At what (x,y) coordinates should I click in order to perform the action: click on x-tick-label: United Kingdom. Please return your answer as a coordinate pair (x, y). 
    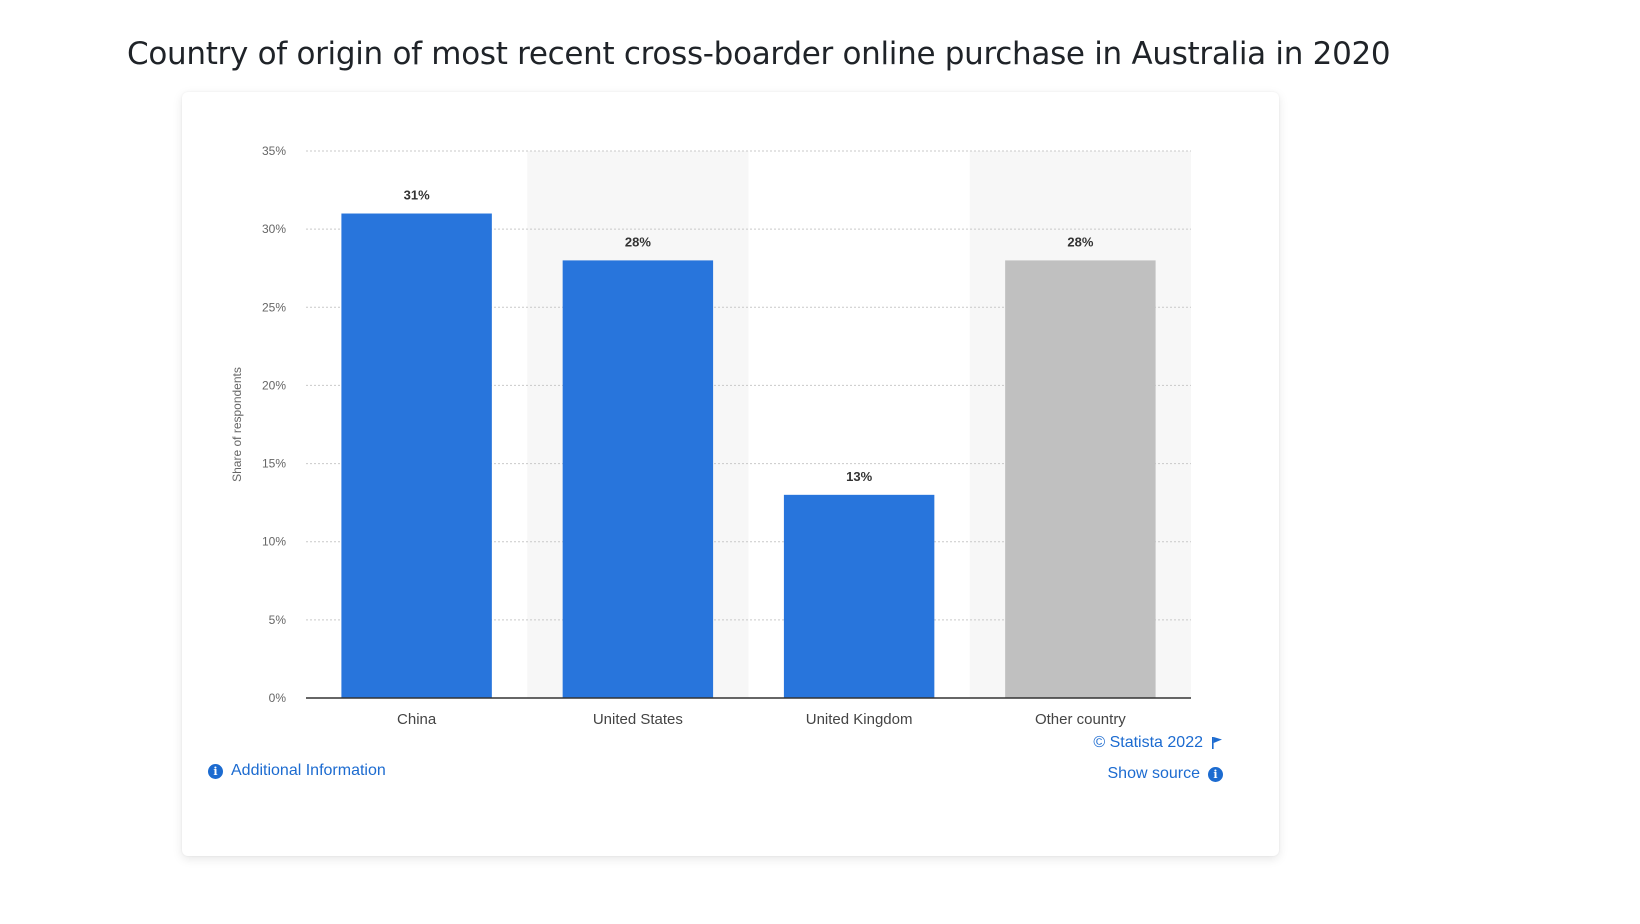
    Looking at the image, I should click on (859, 719).